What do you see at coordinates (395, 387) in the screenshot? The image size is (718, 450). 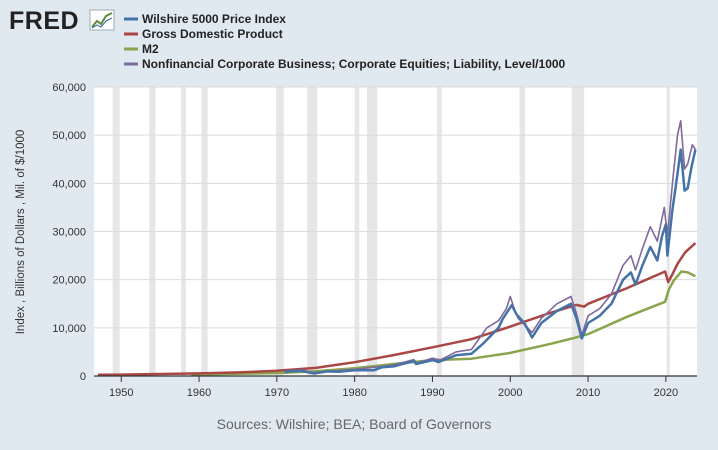 I see `x-axis: 1950 1960 1970 1980 1990 2000 2010 2020` at bounding box center [395, 387].